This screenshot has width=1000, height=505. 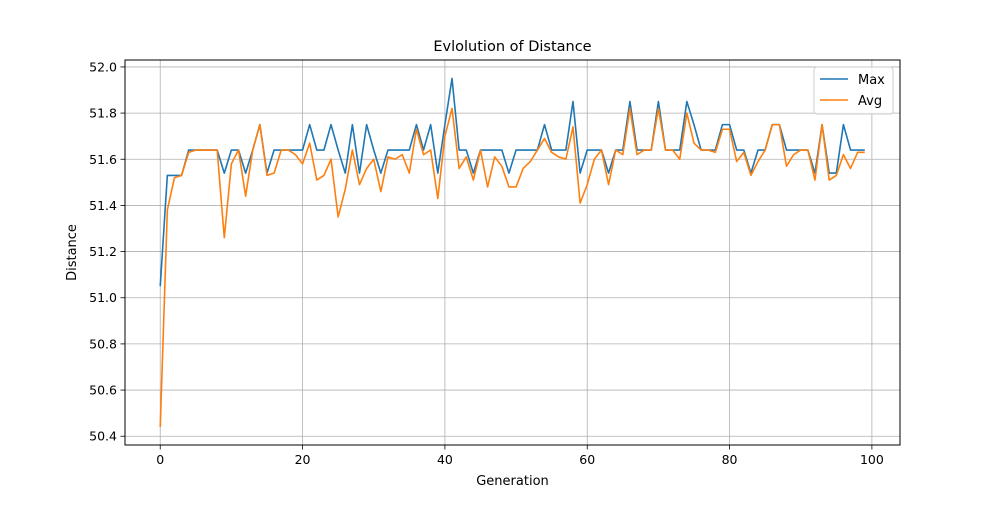 What do you see at coordinates (103, 251) in the screenshot?
I see `y-tick-label: 51.2` at bounding box center [103, 251].